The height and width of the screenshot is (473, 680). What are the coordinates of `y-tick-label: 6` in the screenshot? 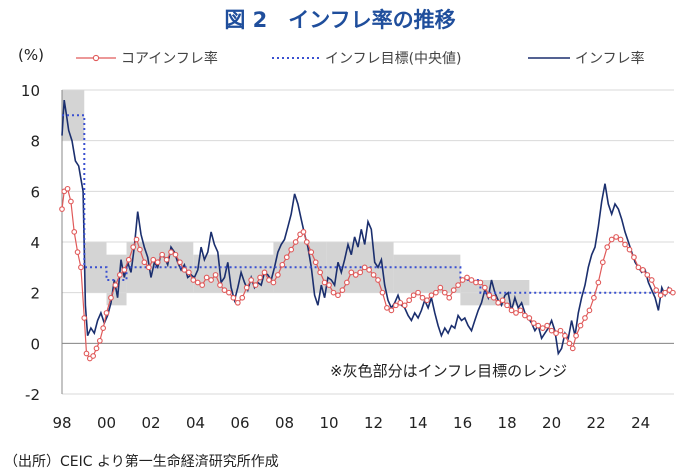 It's located at (35, 192).